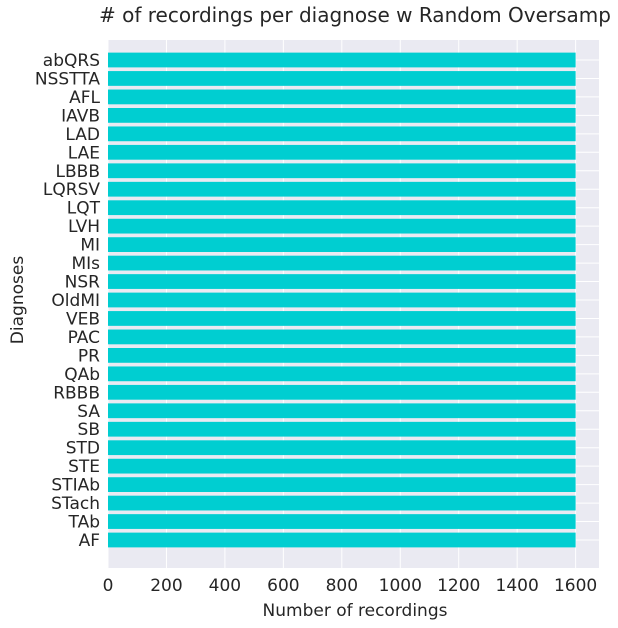 This screenshot has height=628, width=618. What do you see at coordinates (78, 172) in the screenshot?
I see `y-tick-label: LBBB` at bounding box center [78, 172].